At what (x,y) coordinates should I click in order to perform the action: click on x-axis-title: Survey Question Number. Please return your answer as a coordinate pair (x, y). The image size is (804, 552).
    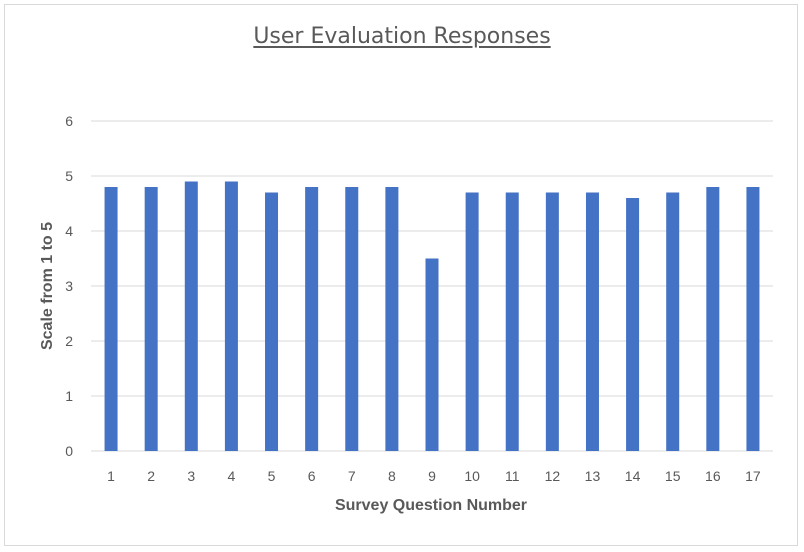
    Looking at the image, I should click on (431, 505).